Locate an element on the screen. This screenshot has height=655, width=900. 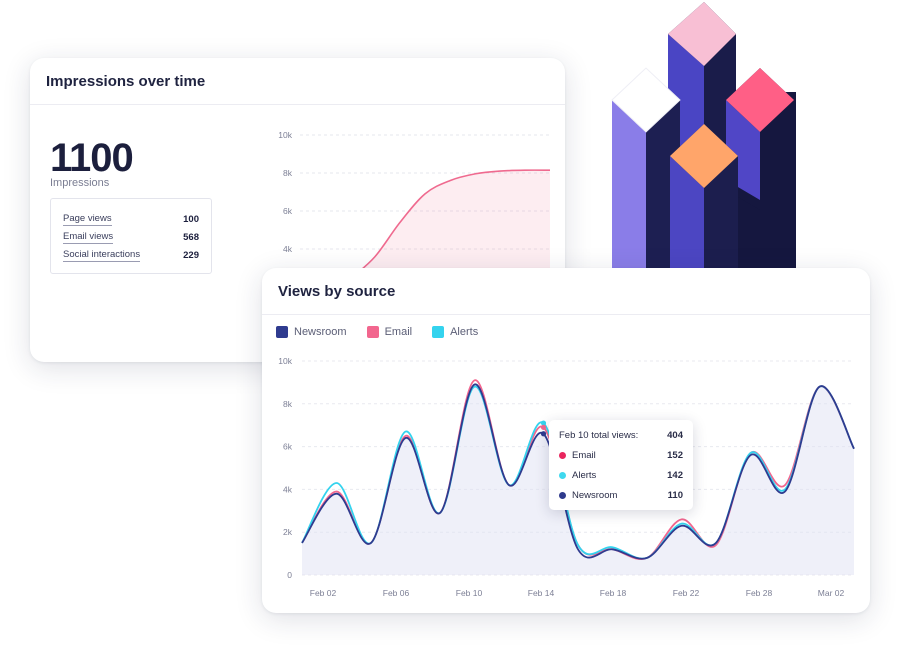
legend-label: Email is located at coordinates (398, 332).